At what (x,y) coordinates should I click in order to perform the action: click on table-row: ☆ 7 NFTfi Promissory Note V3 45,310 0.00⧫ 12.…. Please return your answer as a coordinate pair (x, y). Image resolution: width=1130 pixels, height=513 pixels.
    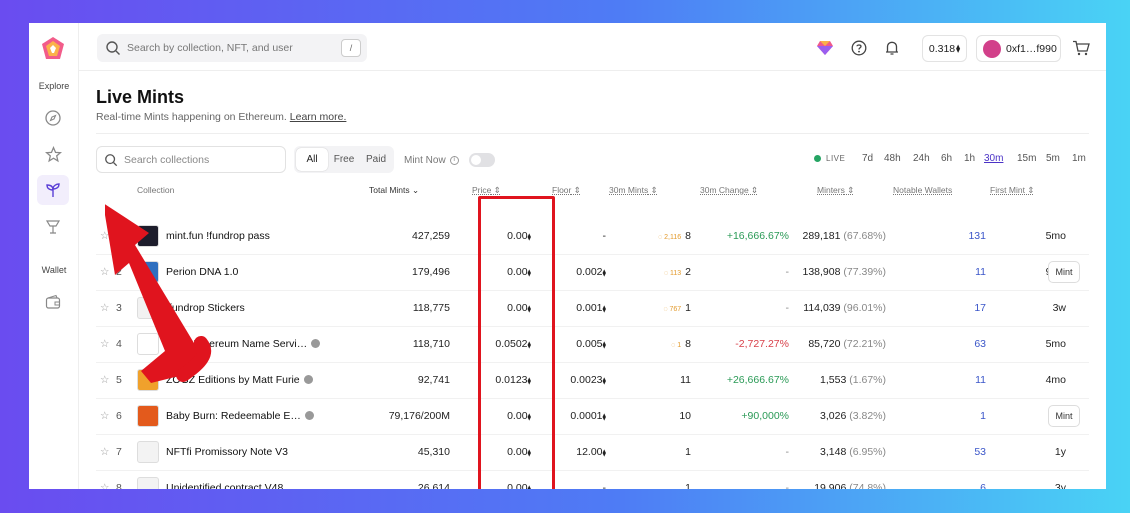
    Looking at the image, I should click on (592, 452).